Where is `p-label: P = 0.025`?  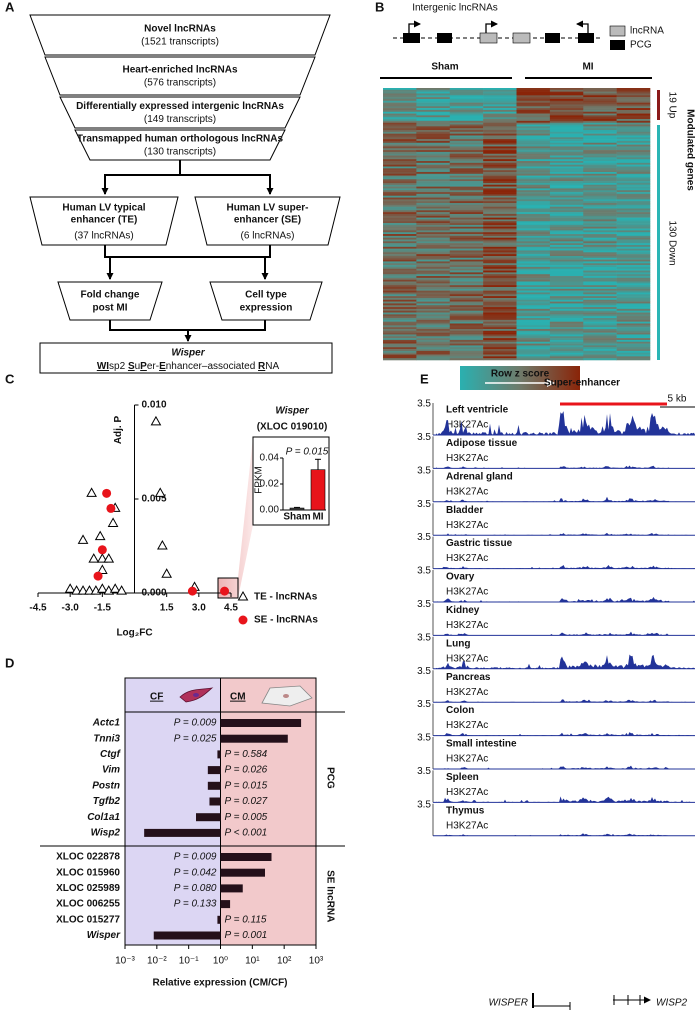 p-label: P = 0.025 is located at coordinates (195, 738).